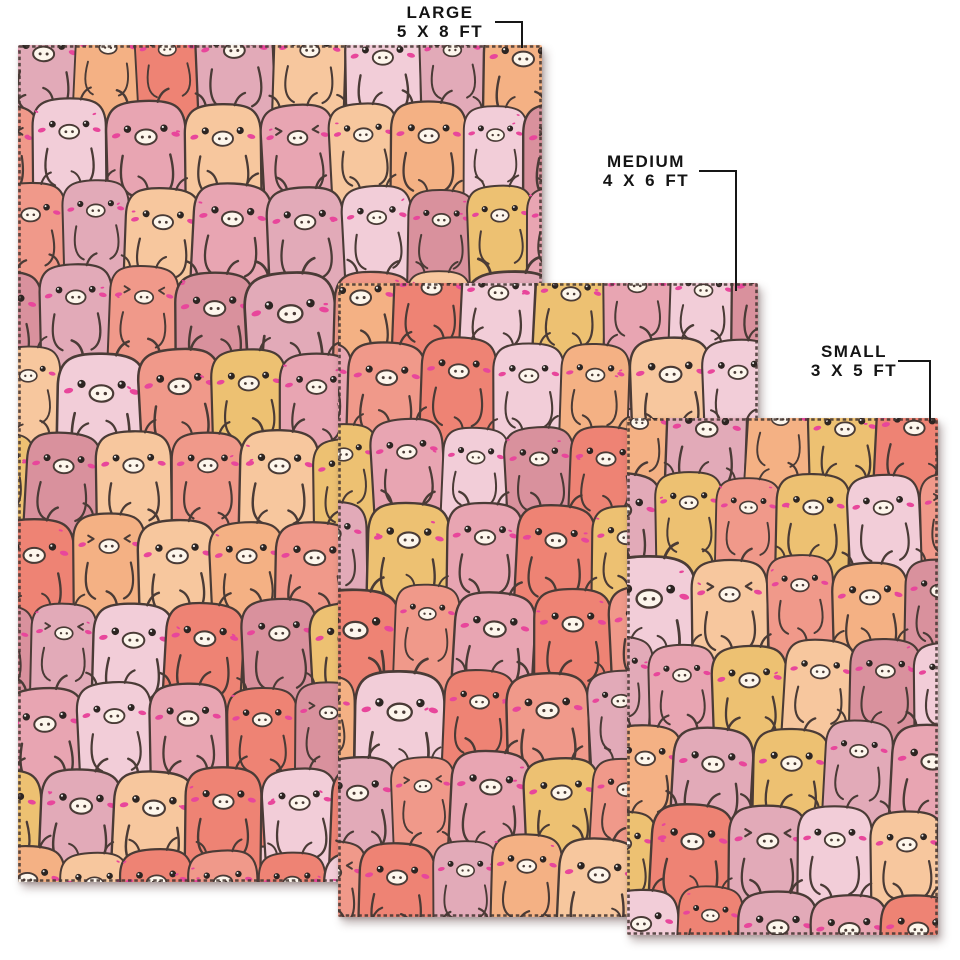 The height and width of the screenshot is (960, 960). I want to click on size-name-small: SMALL, so click(854, 351).